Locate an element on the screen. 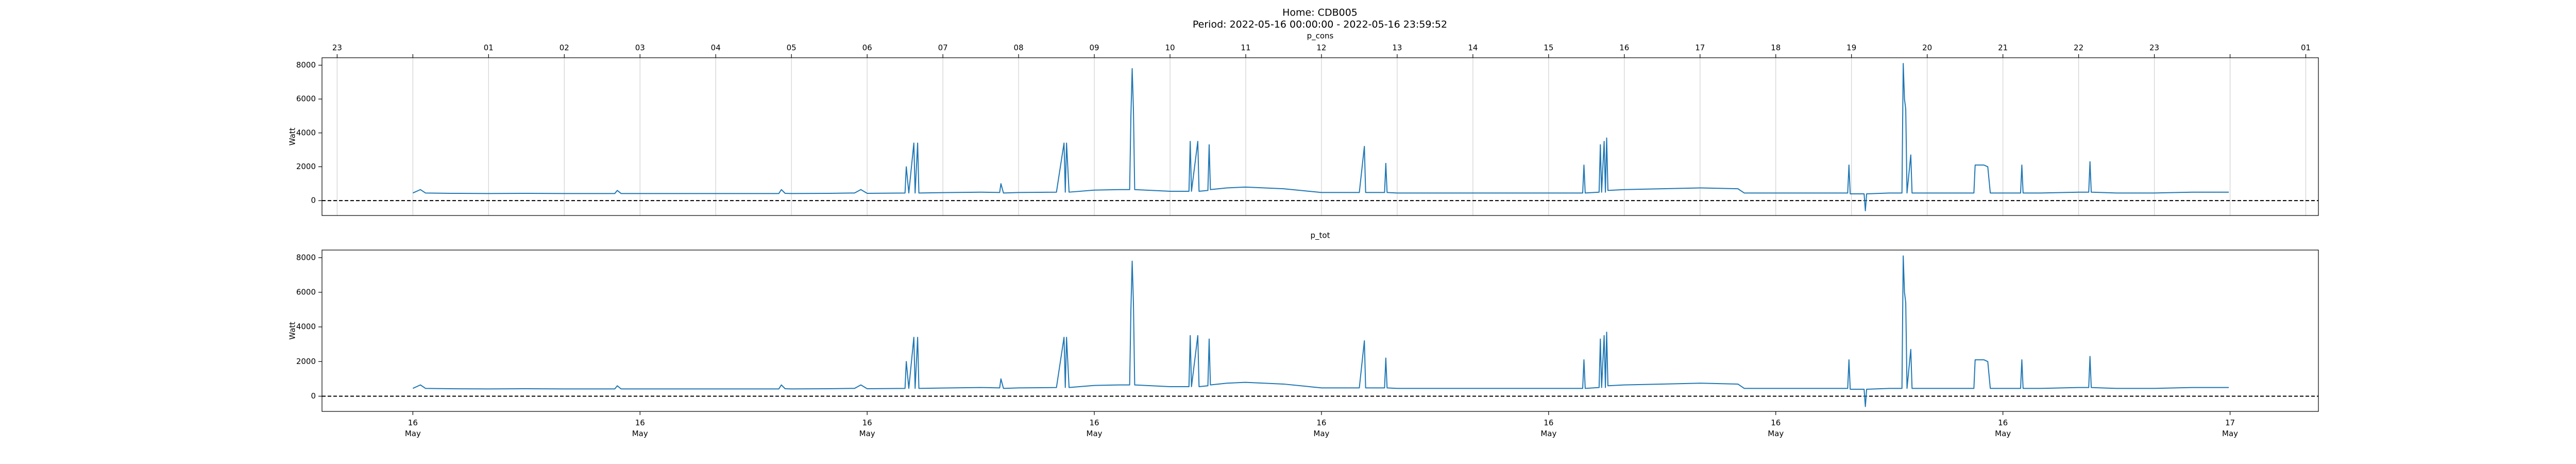  x-tick-label: 18 is located at coordinates (1776, 48).